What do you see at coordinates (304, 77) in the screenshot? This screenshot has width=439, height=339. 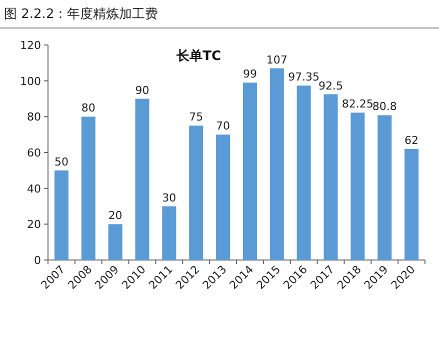 I see `data-label: 97.35` at bounding box center [304, 77].